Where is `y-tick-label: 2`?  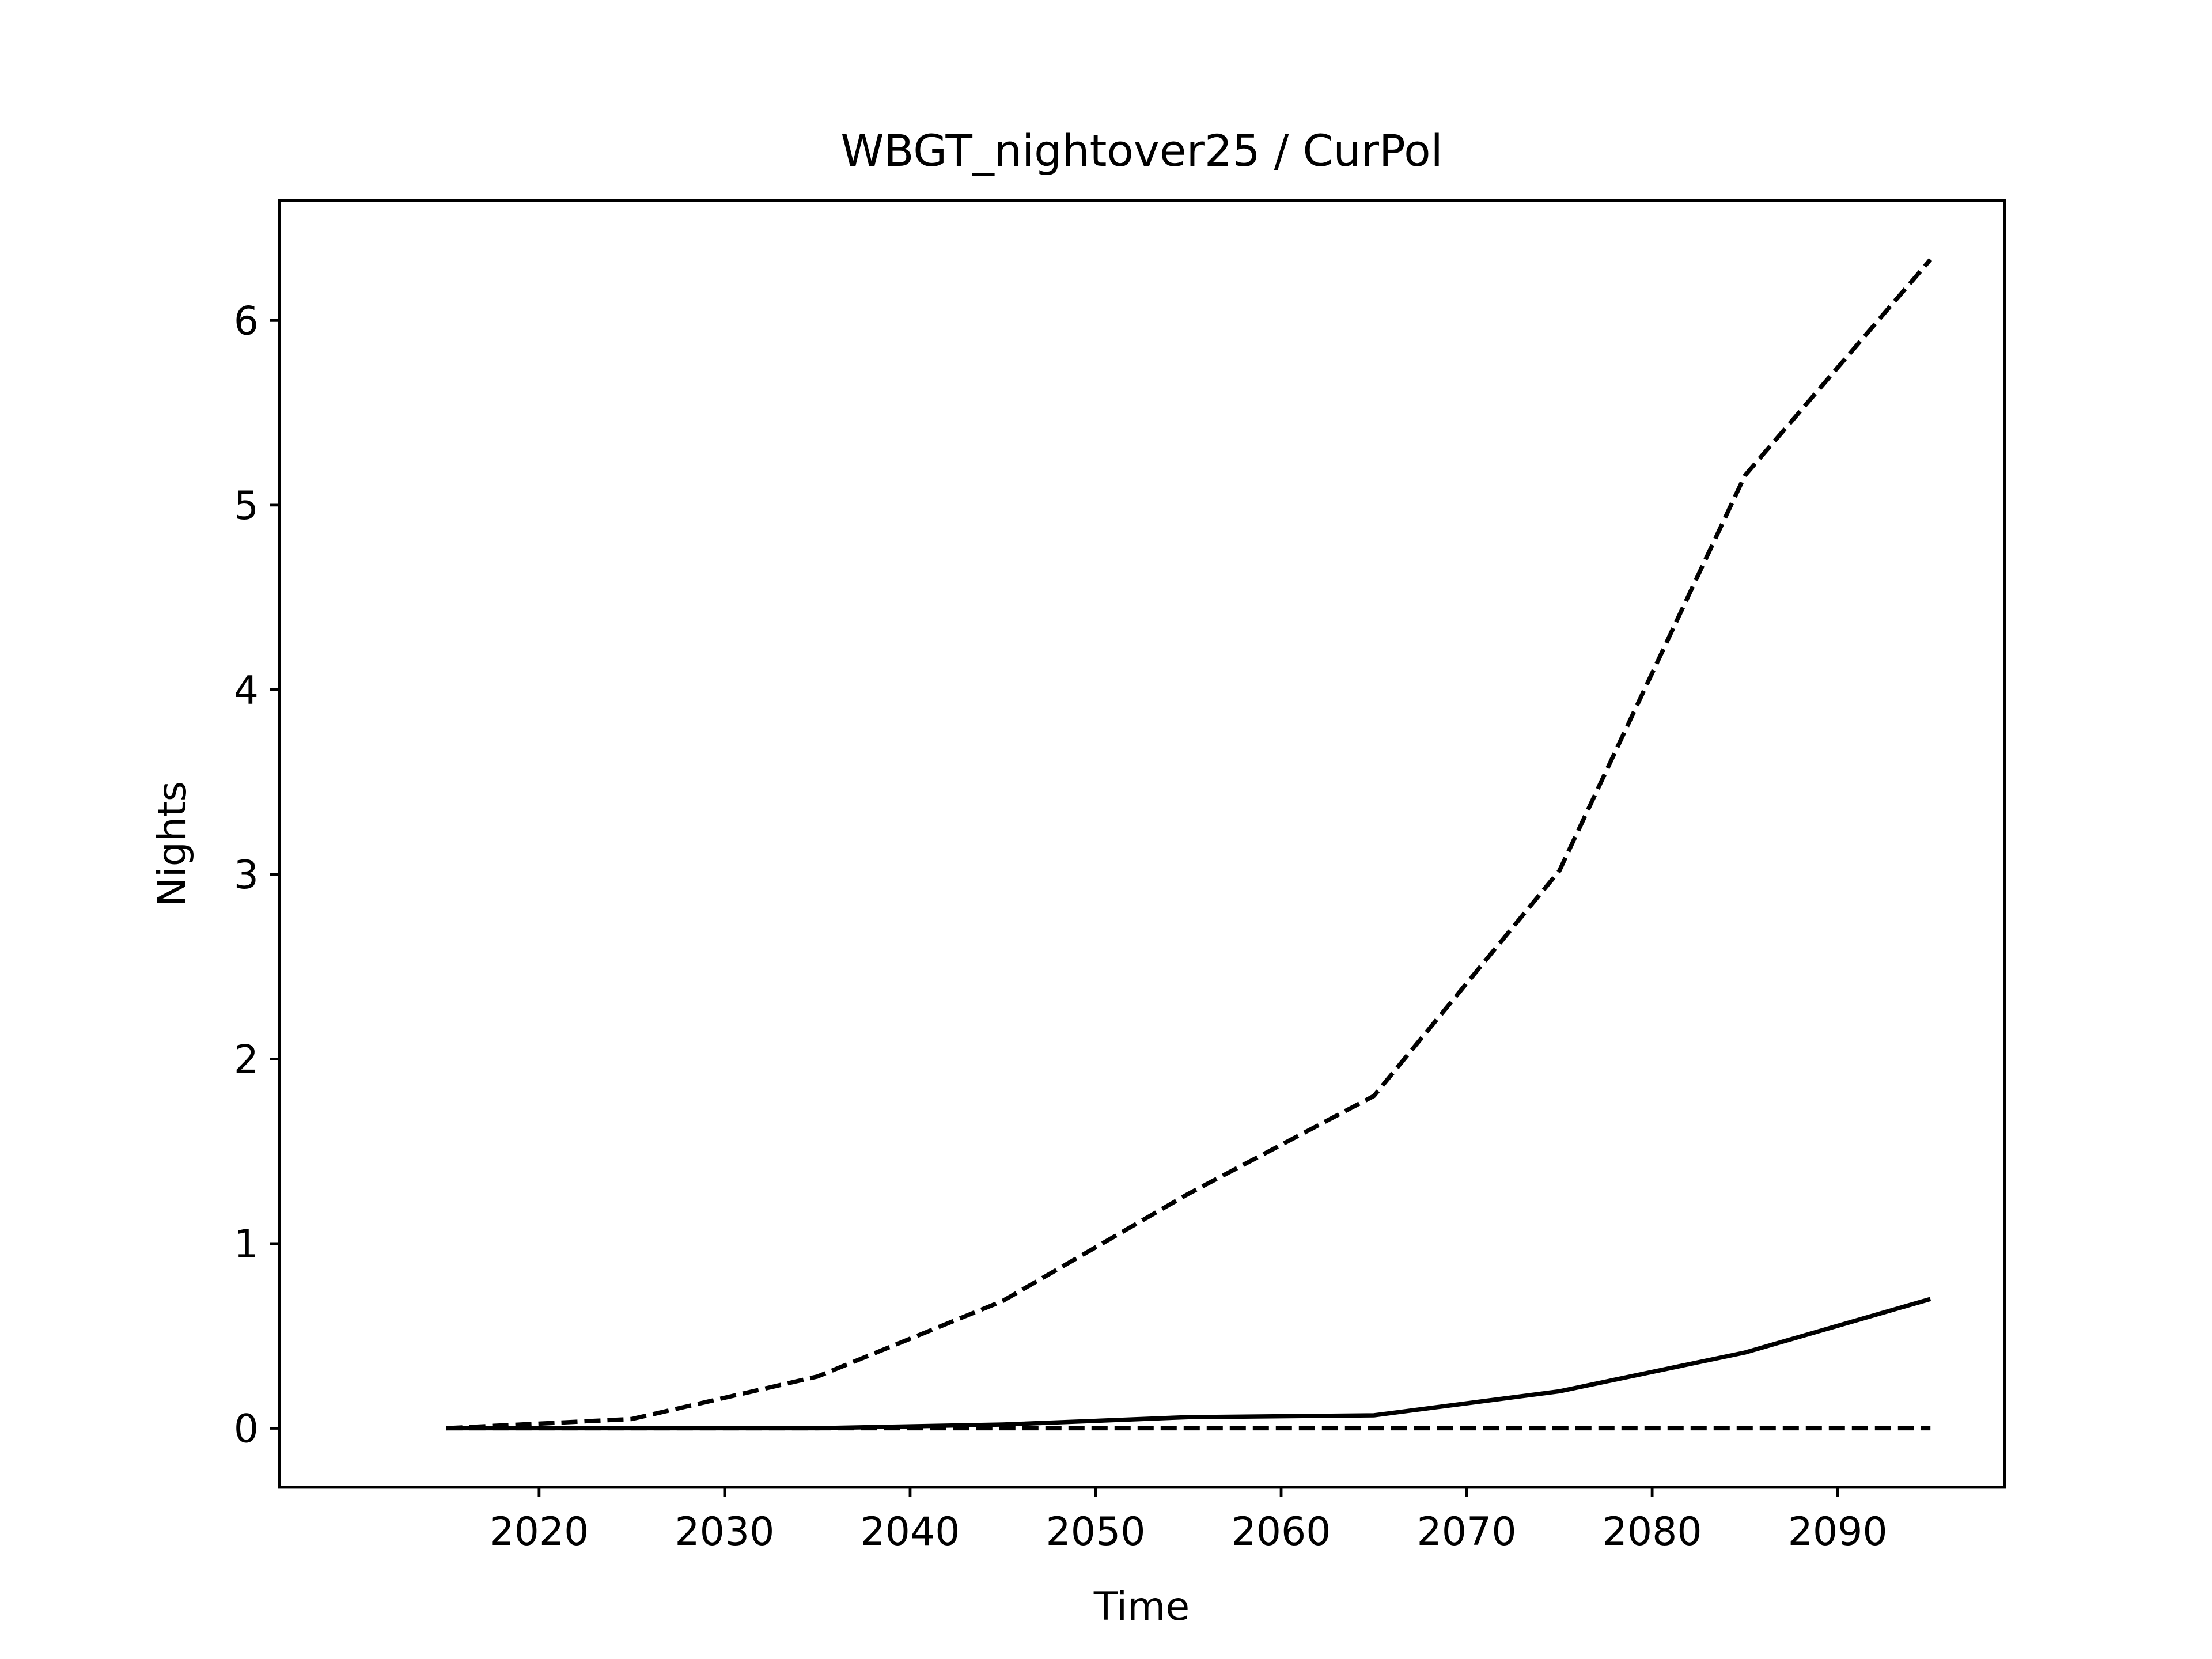 y-tick-label: 2 is located at coordinates (246, 1059).